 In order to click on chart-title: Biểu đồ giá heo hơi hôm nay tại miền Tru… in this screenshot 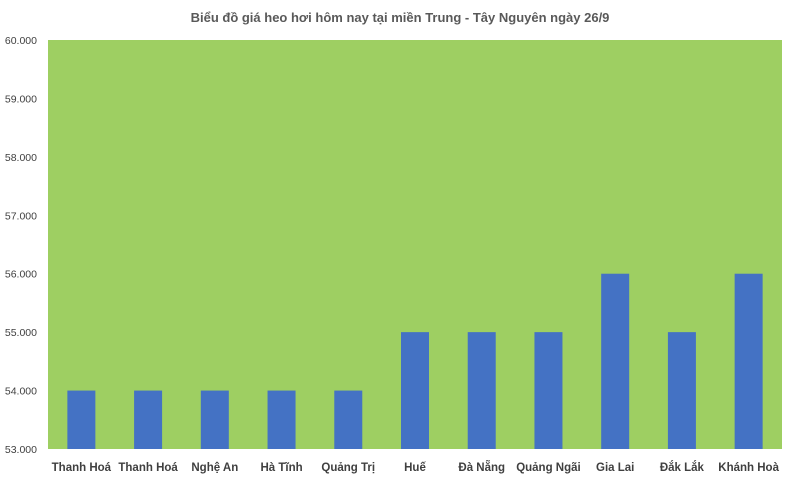, I will do `click(400, 17)`.